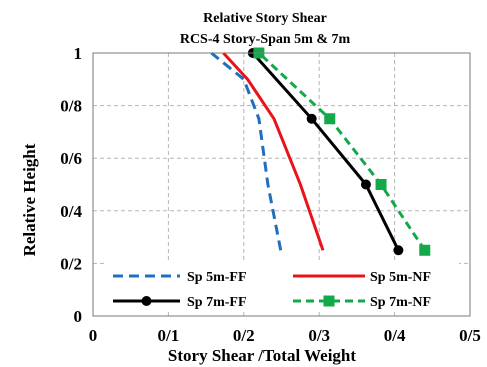  I want to click on y-tick-label: 0/2, so click(71, 263).